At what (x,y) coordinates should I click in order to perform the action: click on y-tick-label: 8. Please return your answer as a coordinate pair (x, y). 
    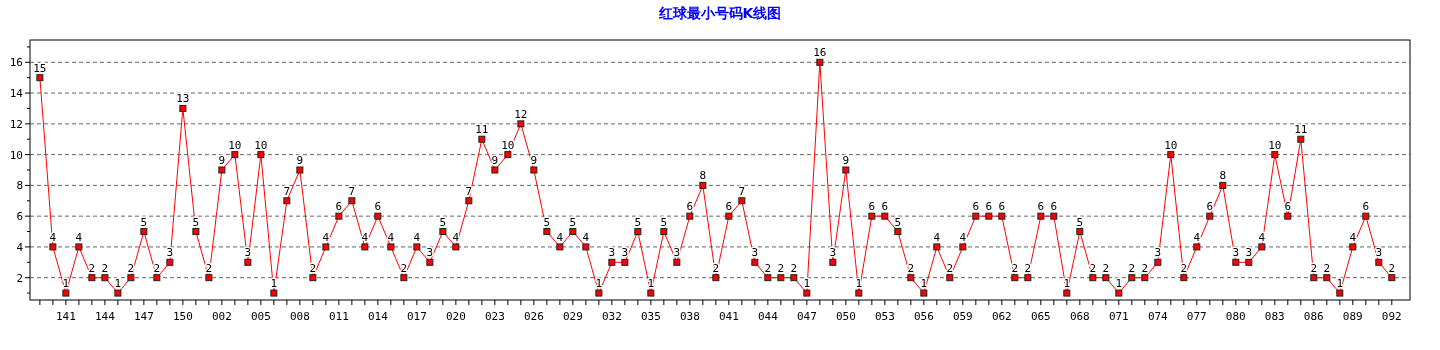
    Looking at the image, I should click on (19, 186).